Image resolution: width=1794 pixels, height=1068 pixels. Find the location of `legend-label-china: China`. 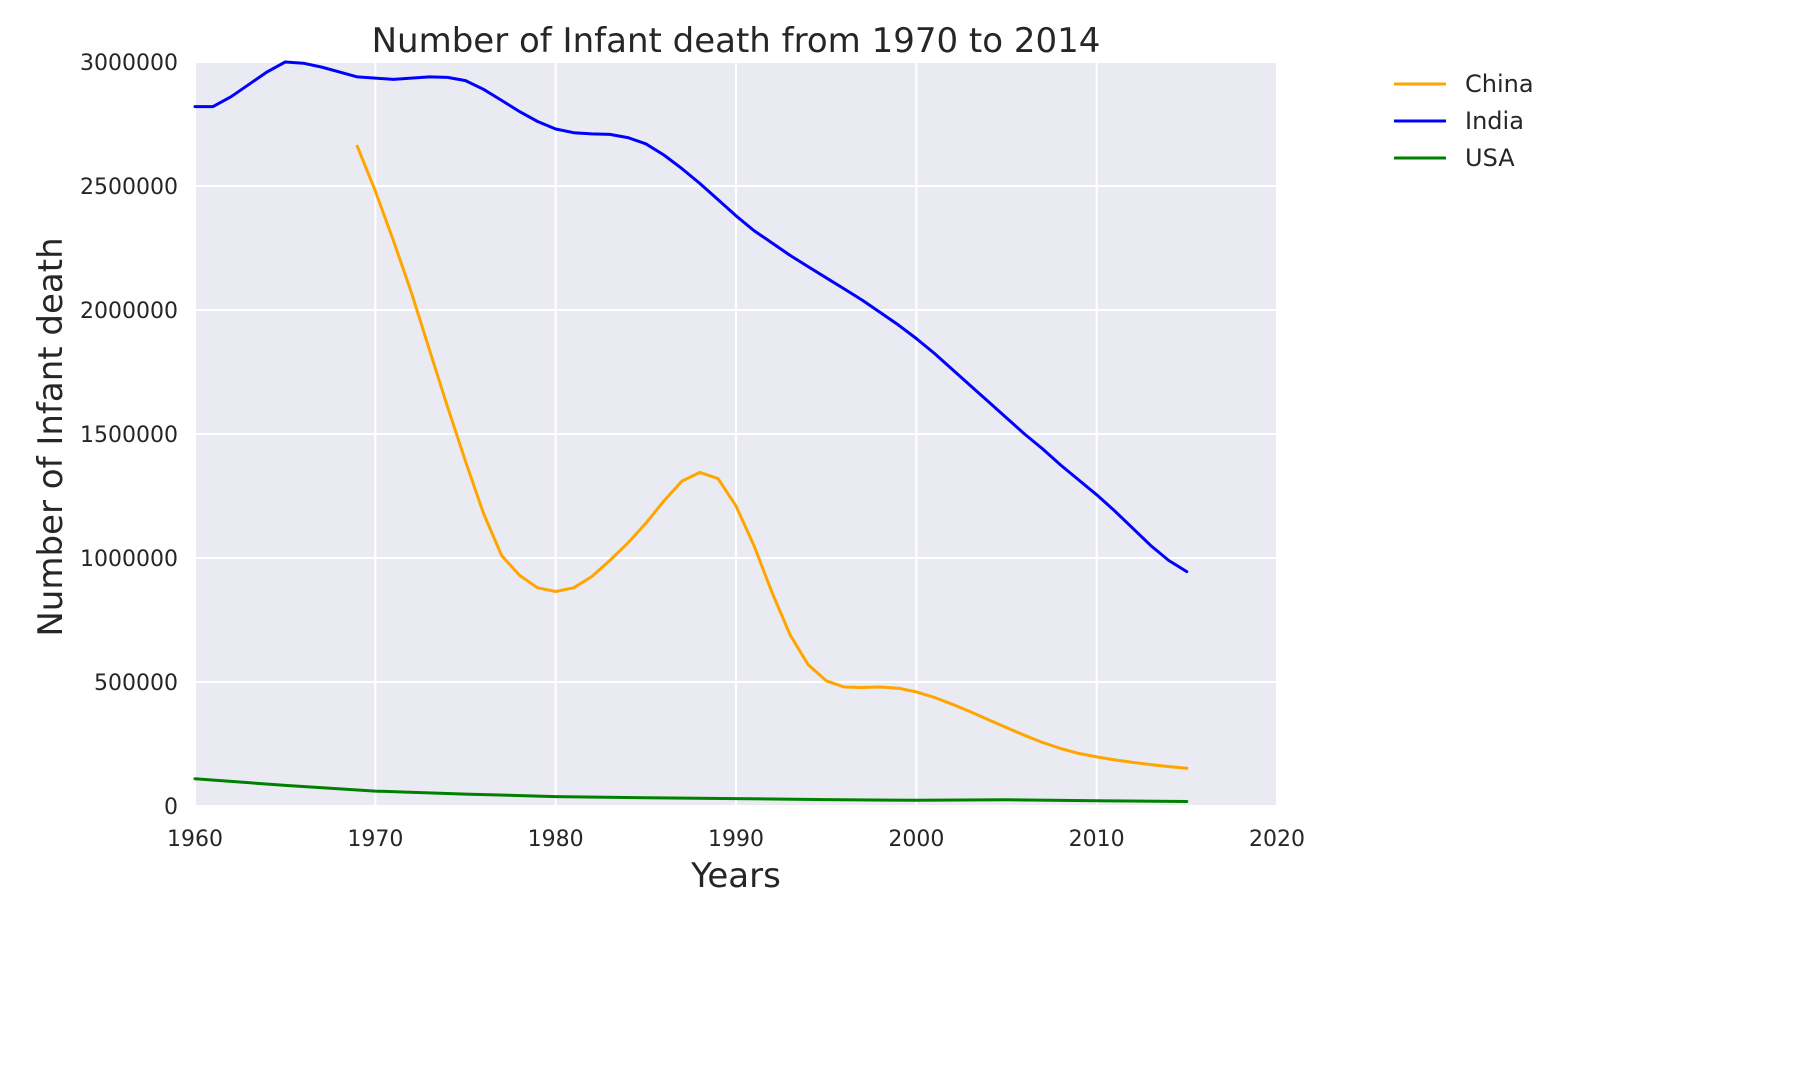

legend-label-china: China is located at coordinates (1499, 84).